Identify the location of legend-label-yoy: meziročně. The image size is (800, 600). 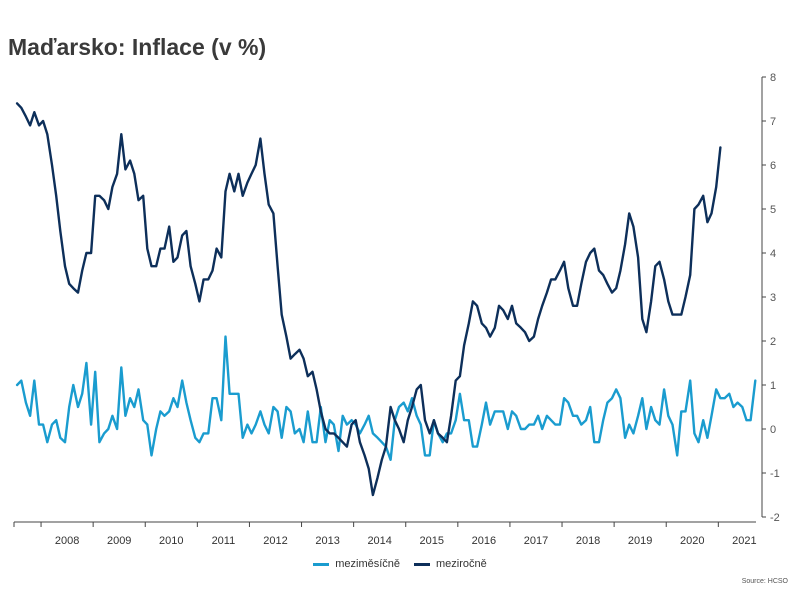
(461, 564).